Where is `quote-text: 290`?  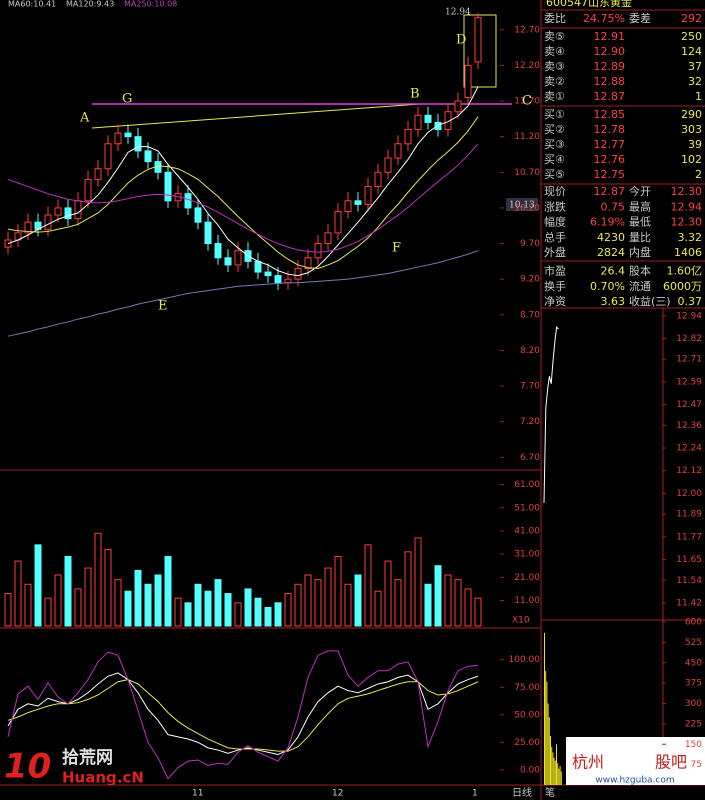
quote-text: 290 is located at coordinates (691, 114).